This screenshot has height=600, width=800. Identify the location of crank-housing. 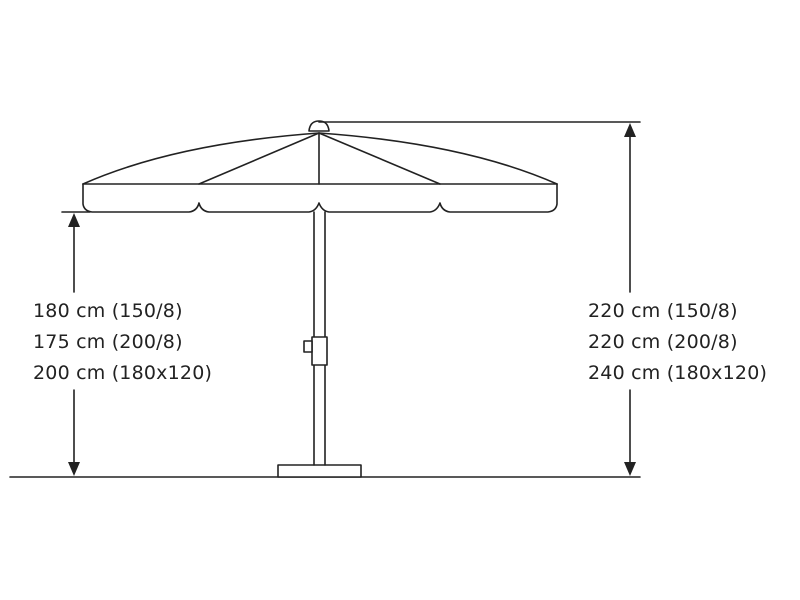
(319, 351).